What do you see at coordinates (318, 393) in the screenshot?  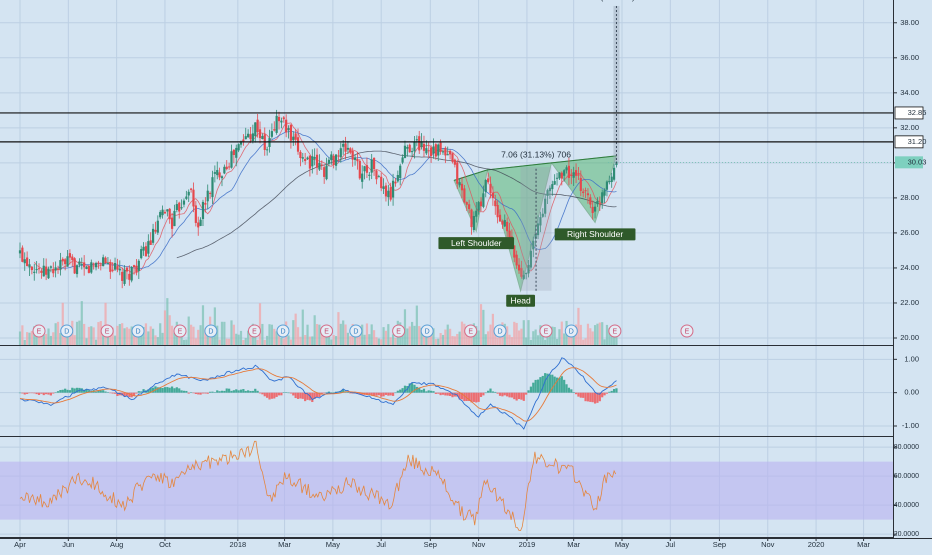 I see `macd-panel` at bounding box center [318, 393].